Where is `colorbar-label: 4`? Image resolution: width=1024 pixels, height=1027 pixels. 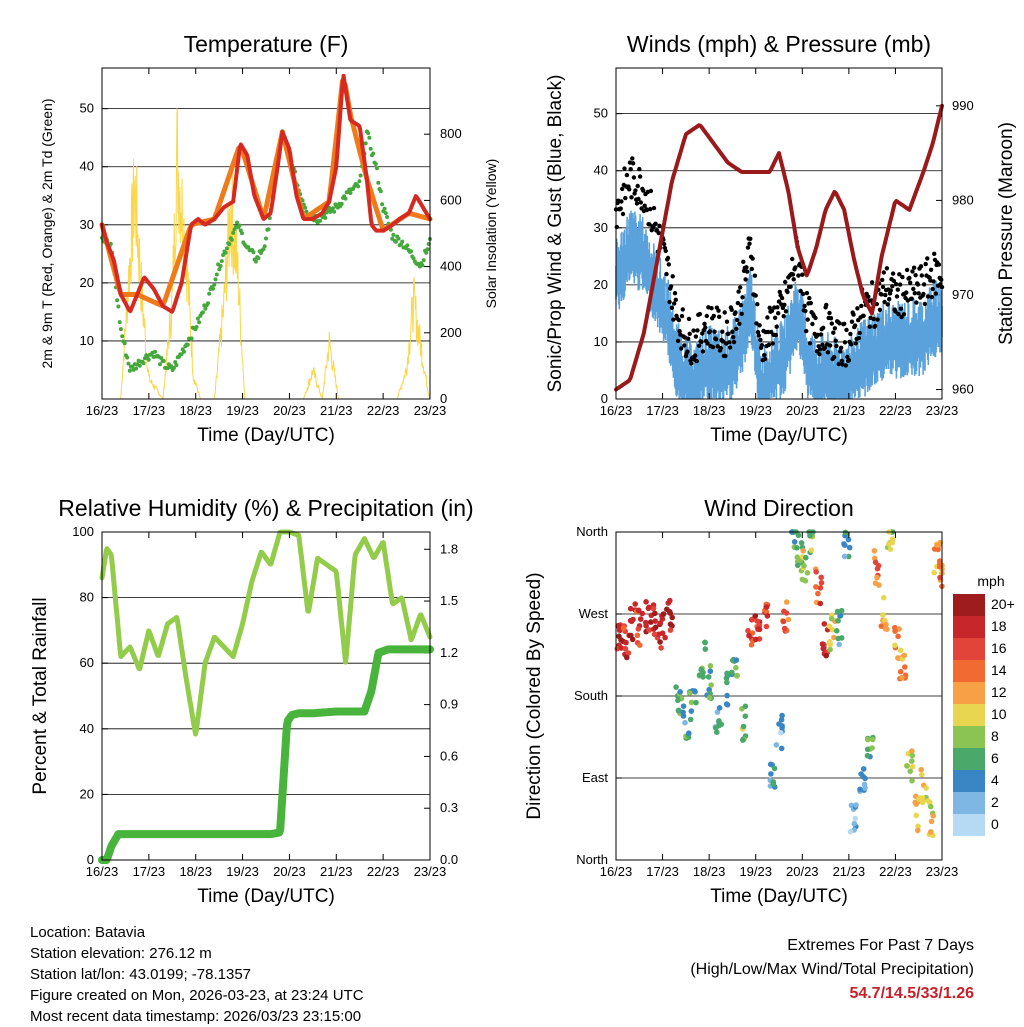
colorbar-label: 4 is located at coordinates (995, 780).